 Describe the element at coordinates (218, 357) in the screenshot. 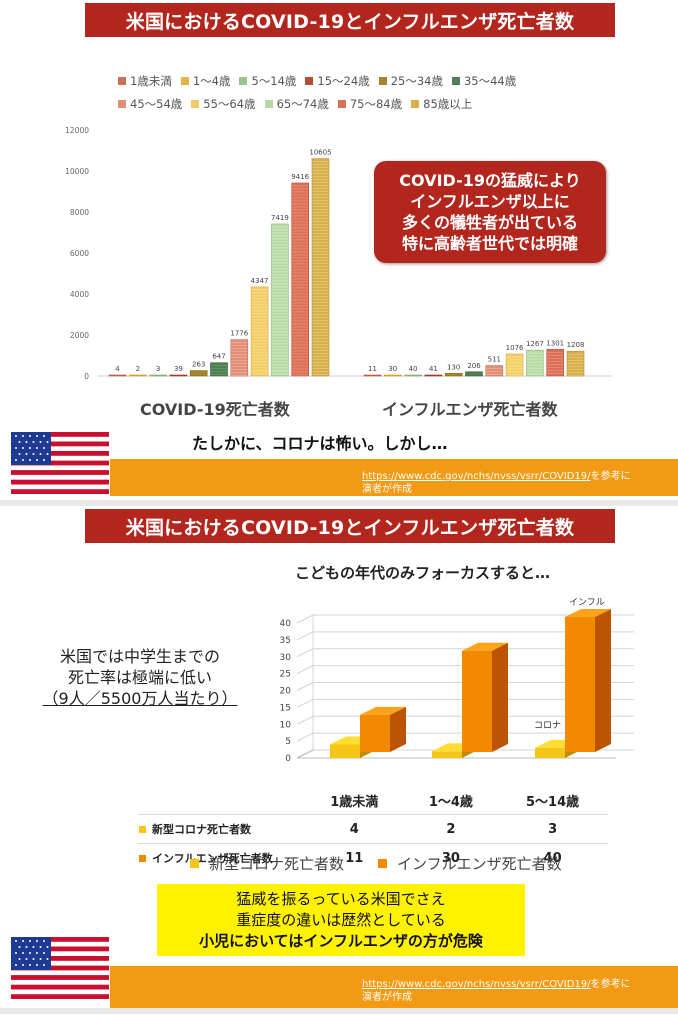

I see `bar-value-label: 647` at that location.